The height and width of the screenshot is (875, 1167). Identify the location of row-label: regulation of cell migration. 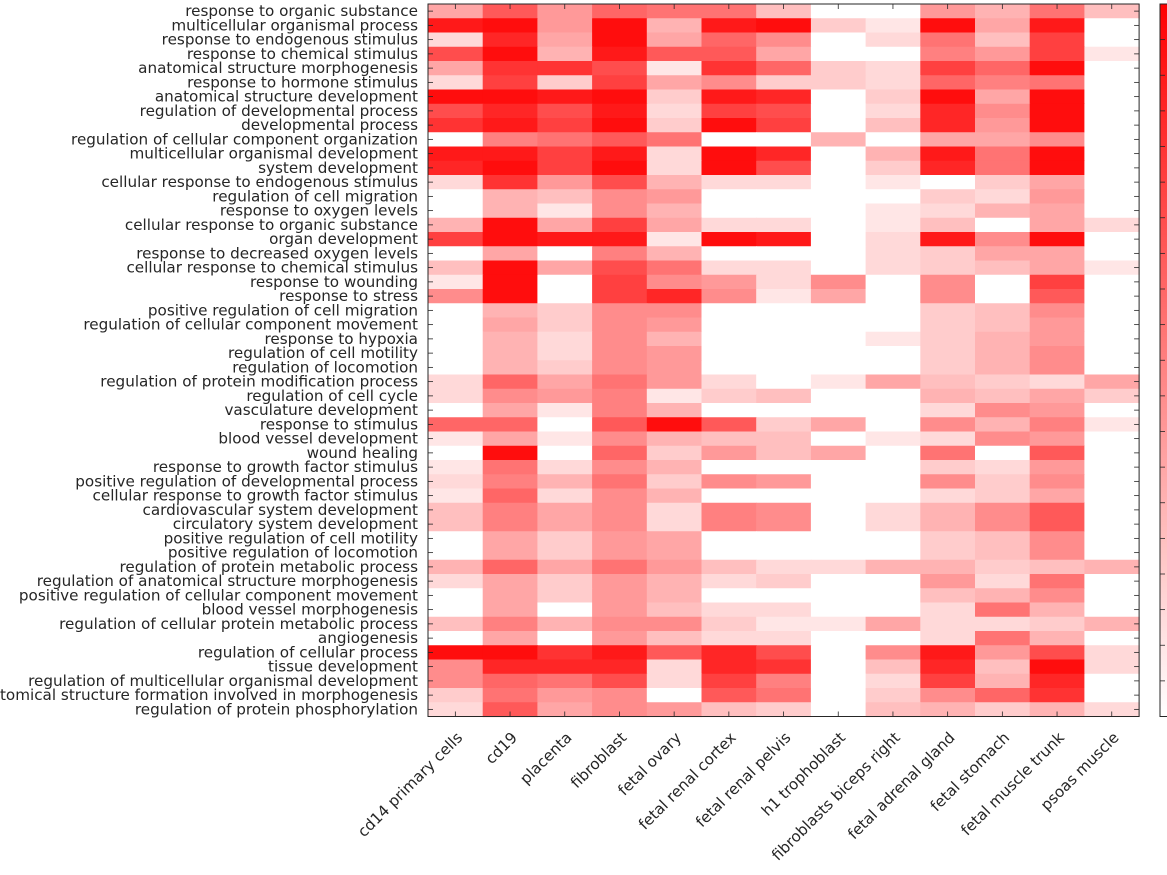
(315, 196).